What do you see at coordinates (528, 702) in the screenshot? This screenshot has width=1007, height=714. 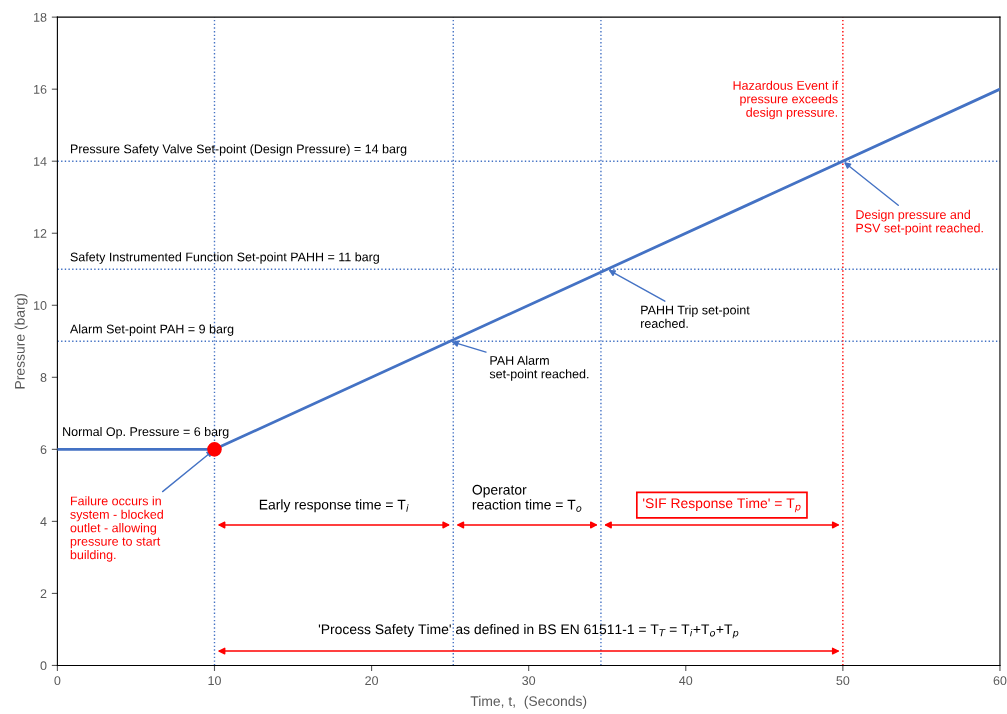 I see `x-axis-title: Time, t, (Seconds)` at bounding box center [528, 702].